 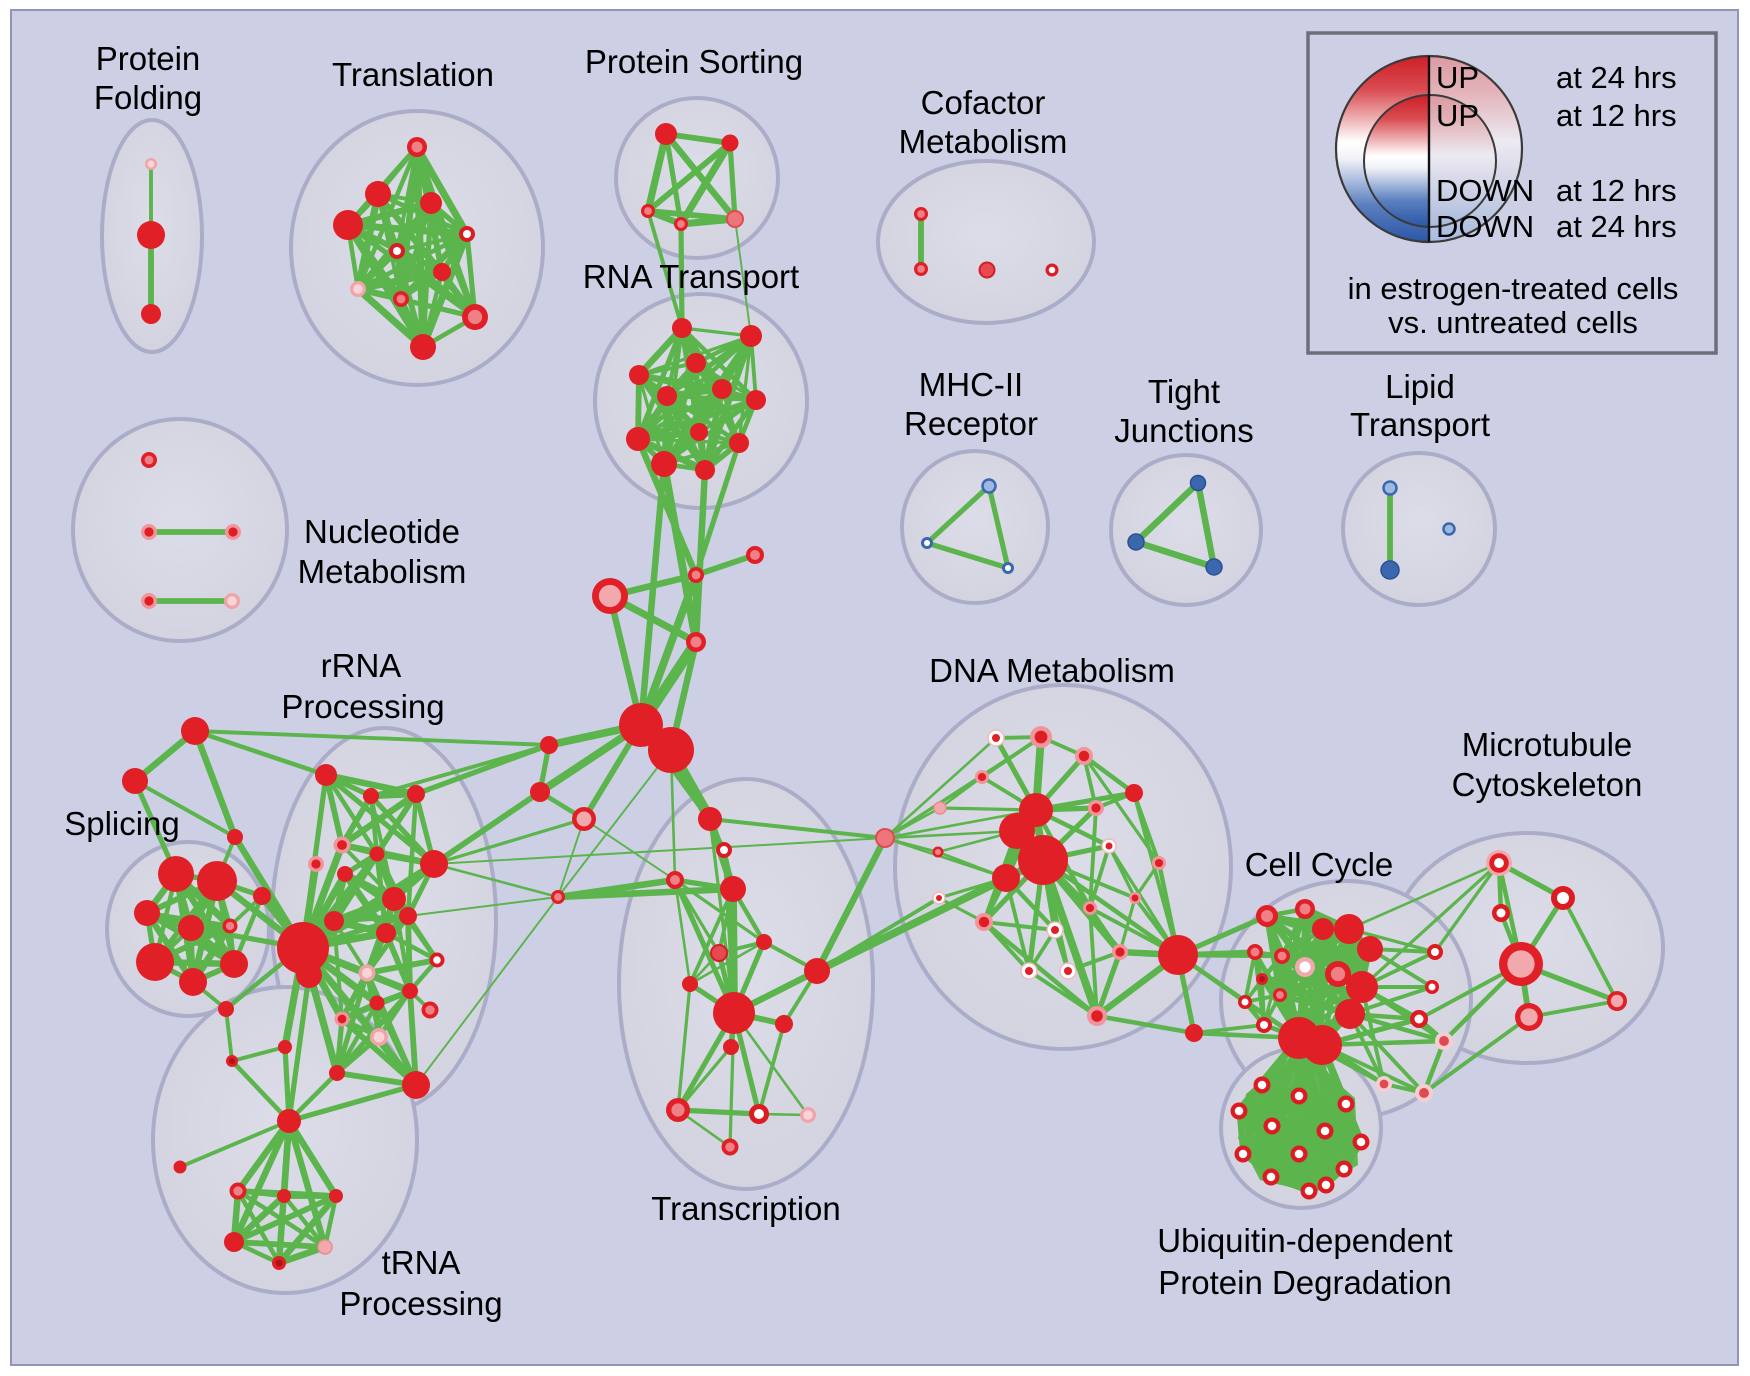 I want to click on svg-text: tRNA, so click(x=421, y=1262).